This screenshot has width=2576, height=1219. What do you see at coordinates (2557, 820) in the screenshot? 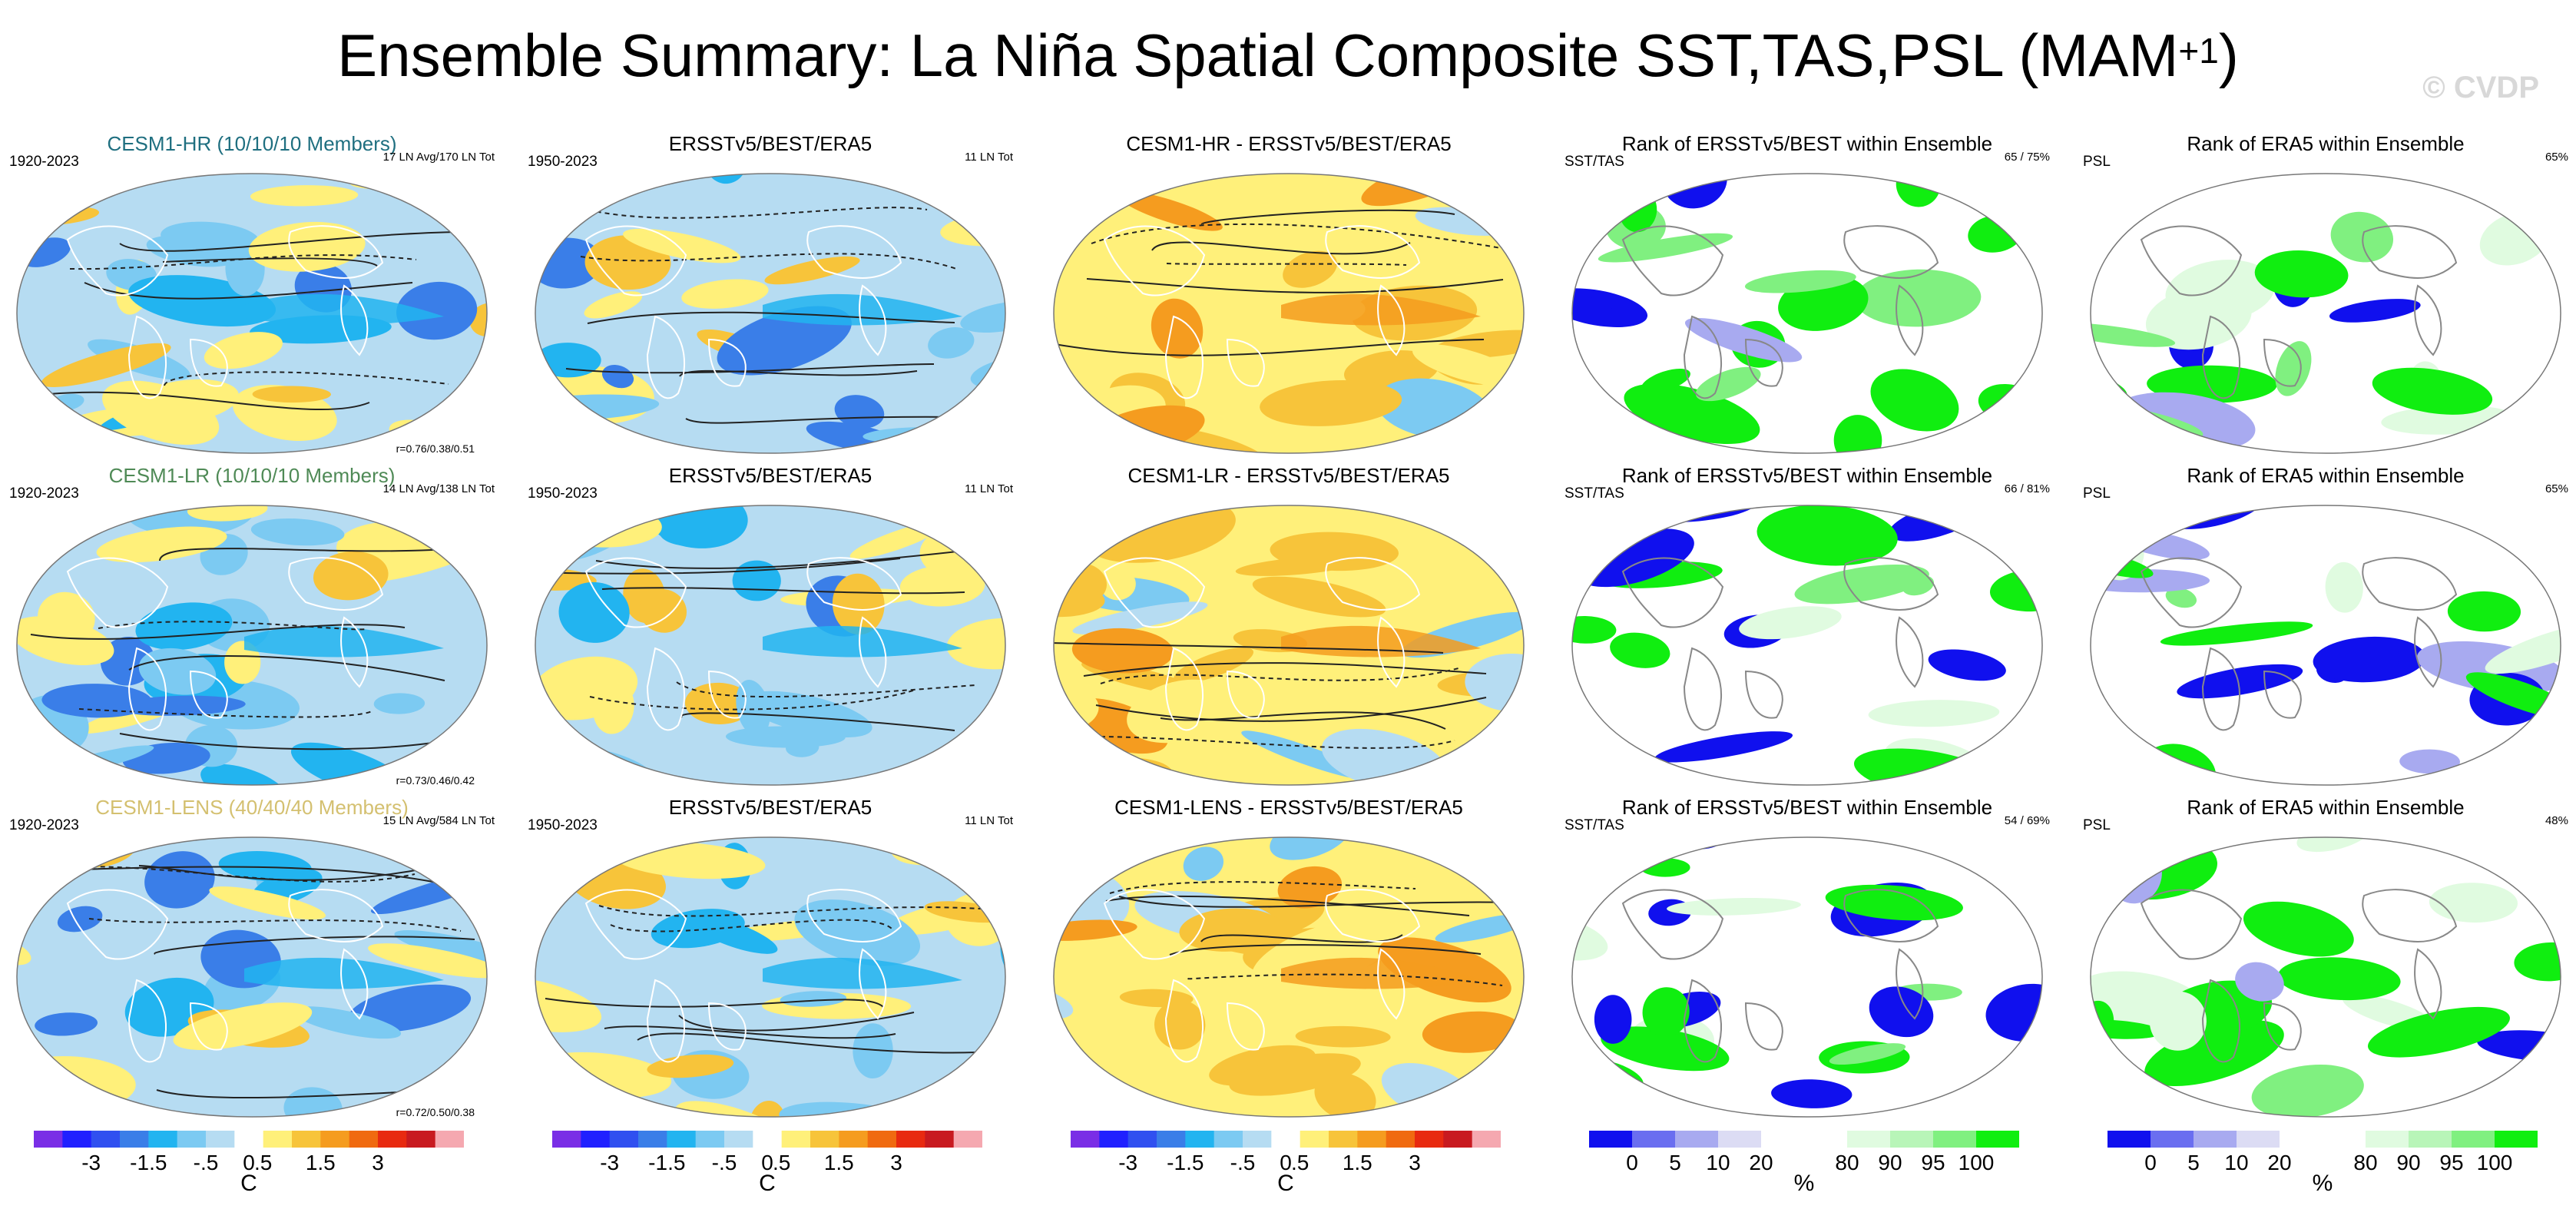
I see `rank-percent: 48%` at bounding box center [2557, 820].